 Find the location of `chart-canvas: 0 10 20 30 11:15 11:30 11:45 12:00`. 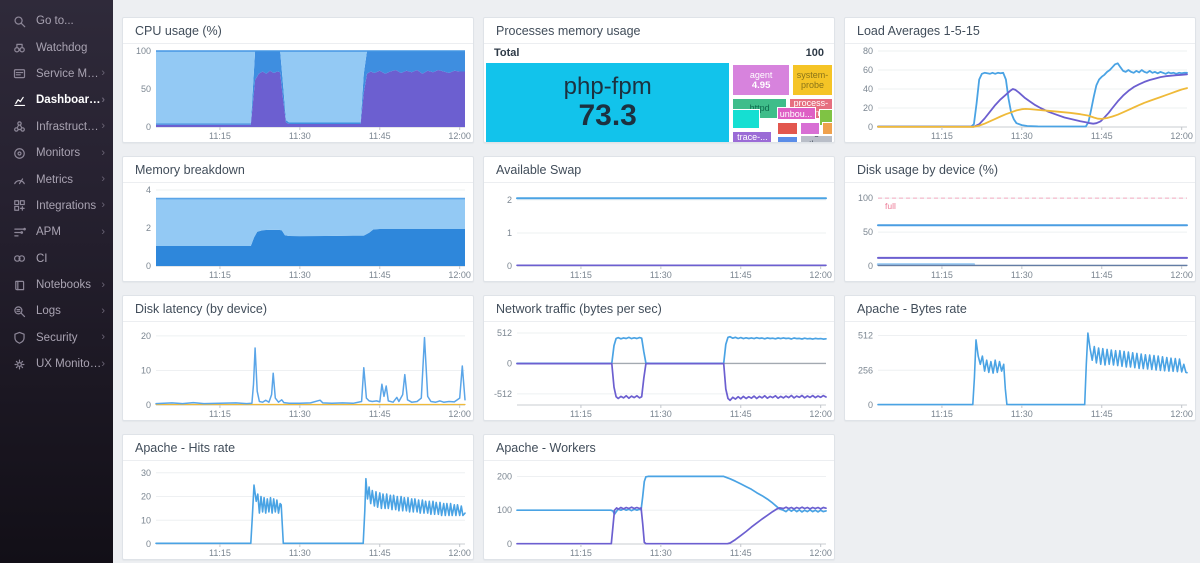

chart-canvas: 0 10 20 30 11:15 11:30 11:45 12:00 is located at coordinates (298, 510).